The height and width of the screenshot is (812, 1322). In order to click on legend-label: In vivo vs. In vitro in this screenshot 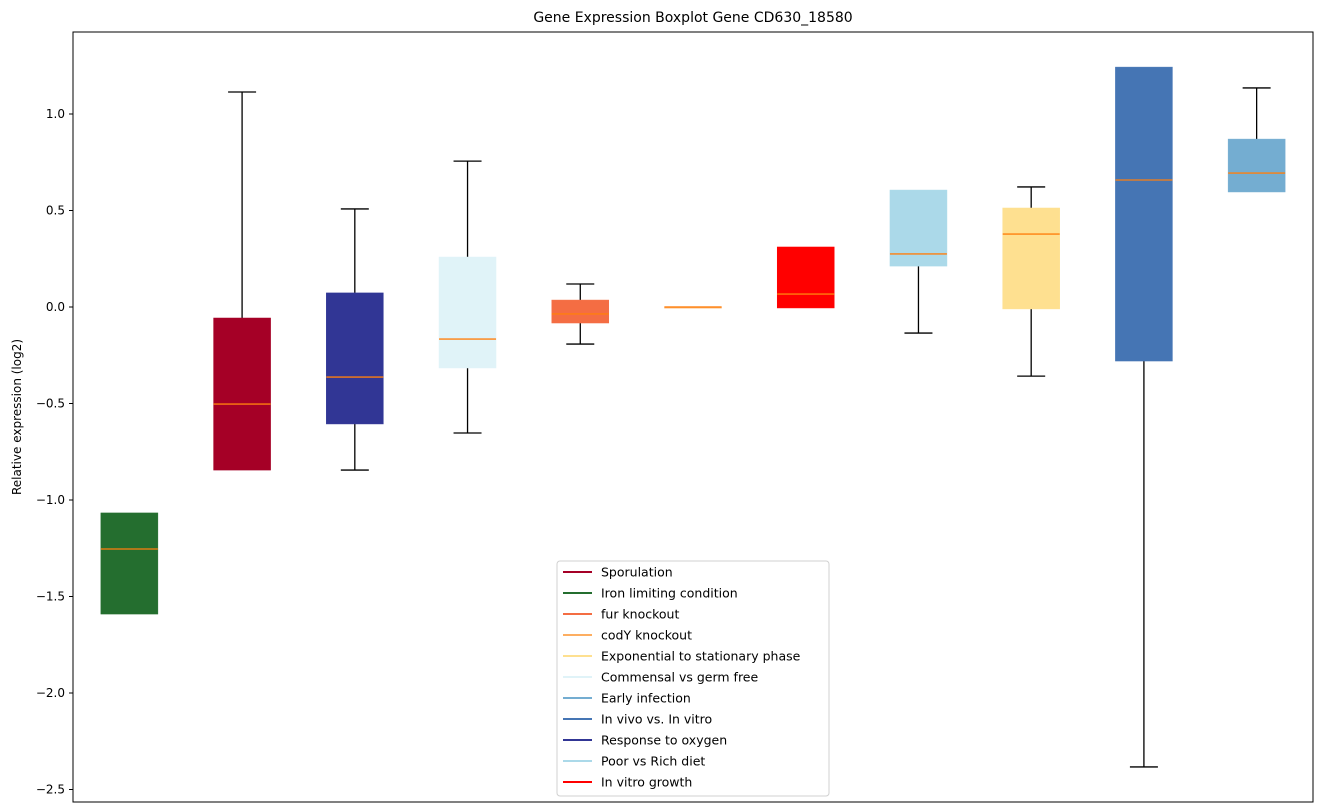, I will do `click(656, 719)`.